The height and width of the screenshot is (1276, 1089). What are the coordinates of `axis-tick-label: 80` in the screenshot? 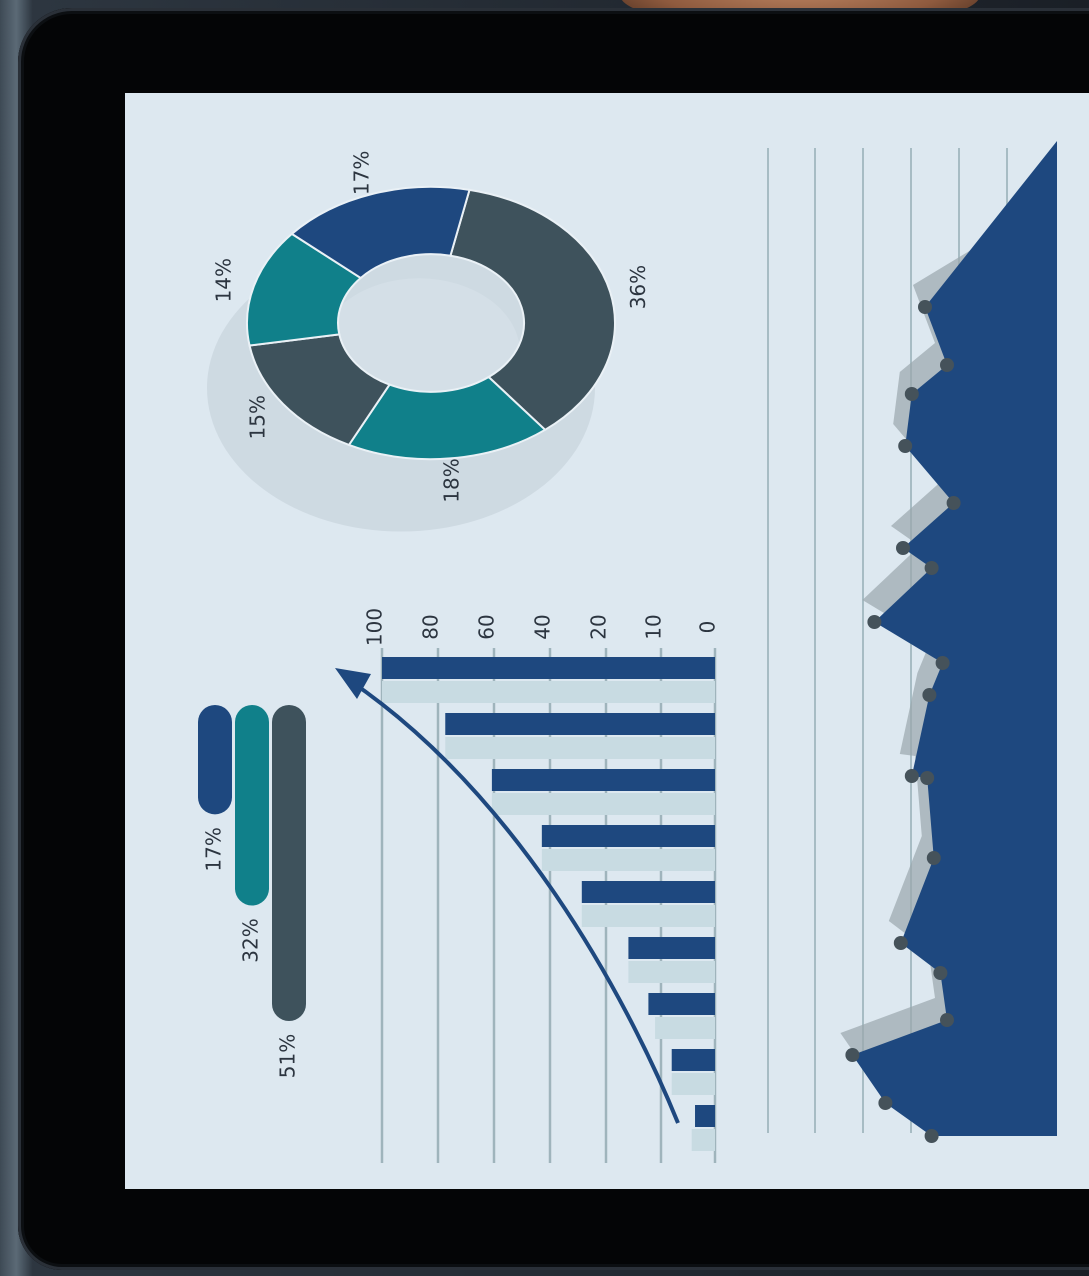 It's located at (431, 626).